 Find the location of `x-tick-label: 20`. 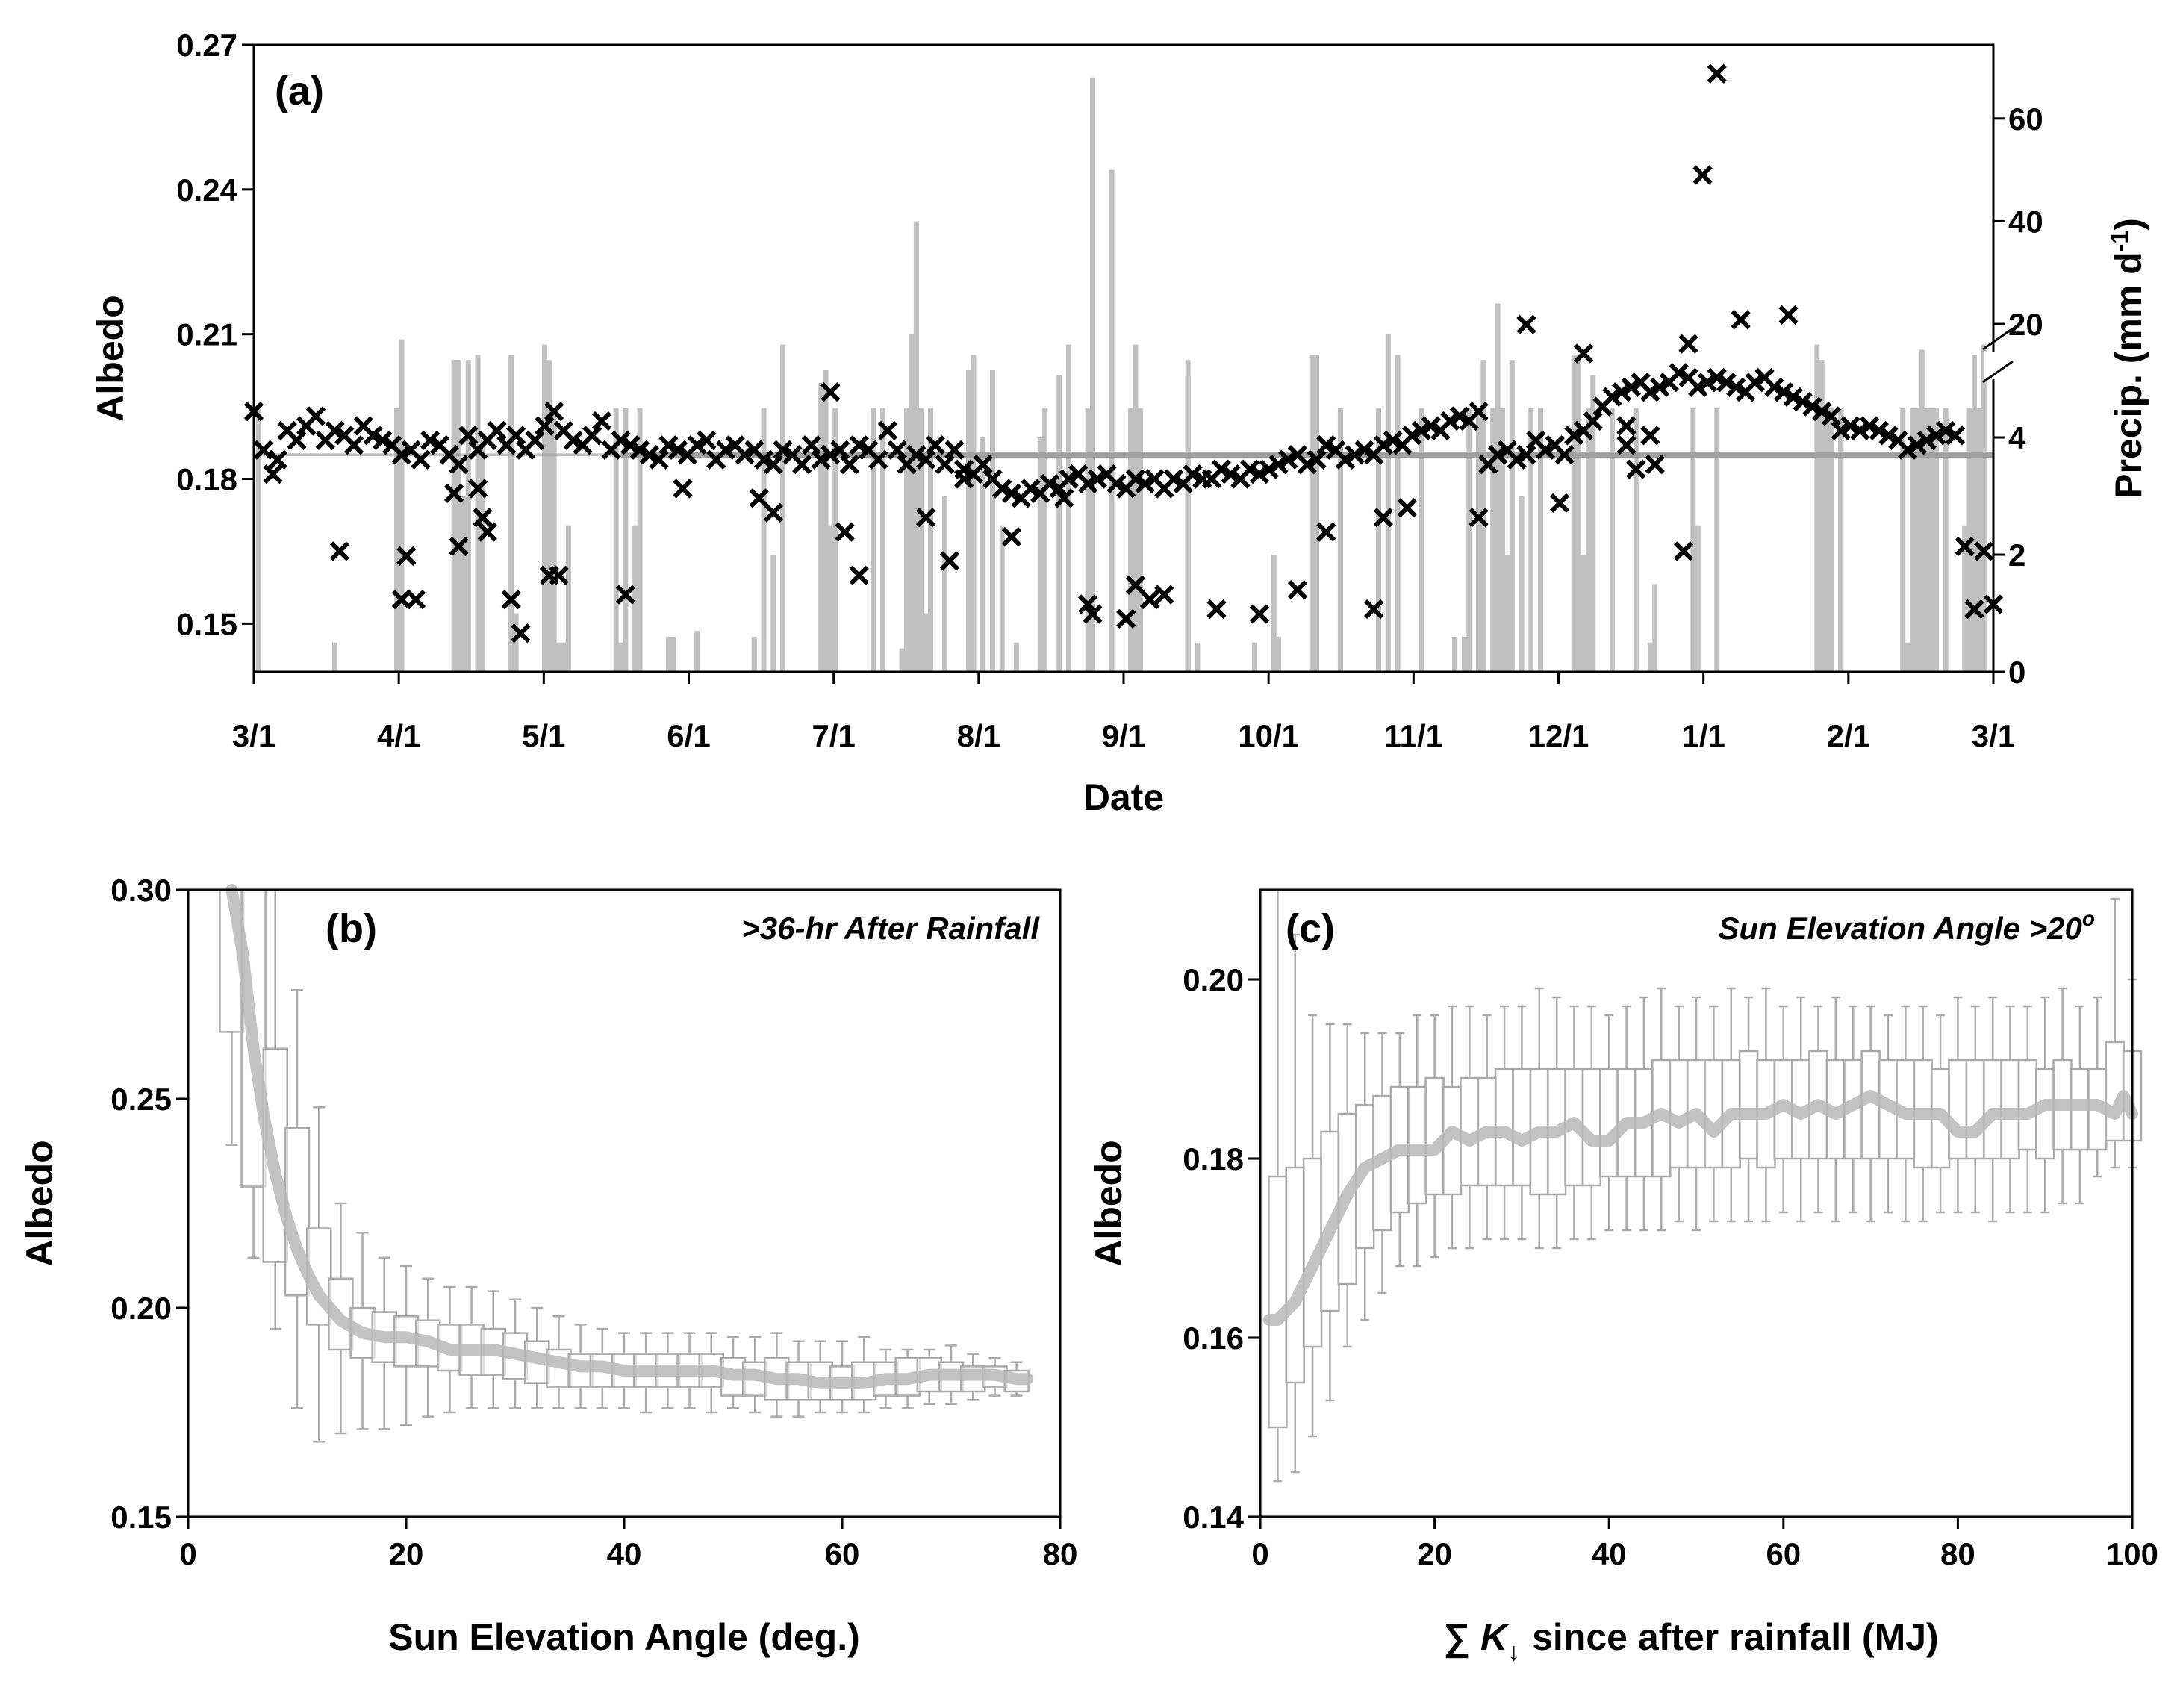

x-tick-label: 20 is located at coordinates (406, 1553).